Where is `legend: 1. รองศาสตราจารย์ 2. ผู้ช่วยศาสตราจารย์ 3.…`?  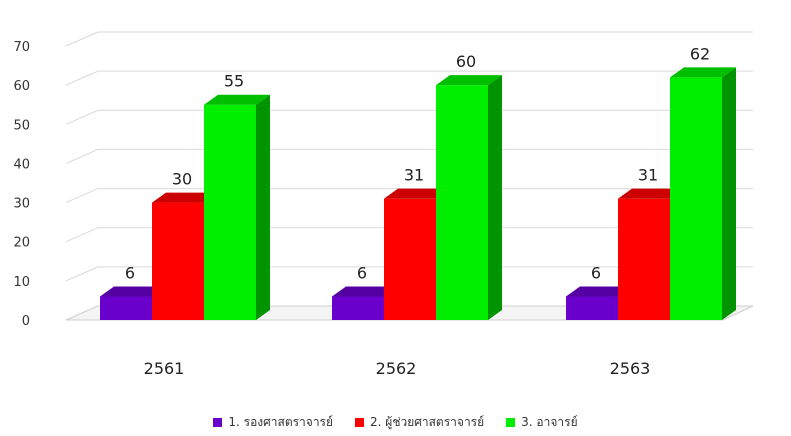
legend: 1. รองศาสตราจารย์ 2. ผู้ช่วยศาสตราจารย์ 3.… is located at coordinates (395, 422).